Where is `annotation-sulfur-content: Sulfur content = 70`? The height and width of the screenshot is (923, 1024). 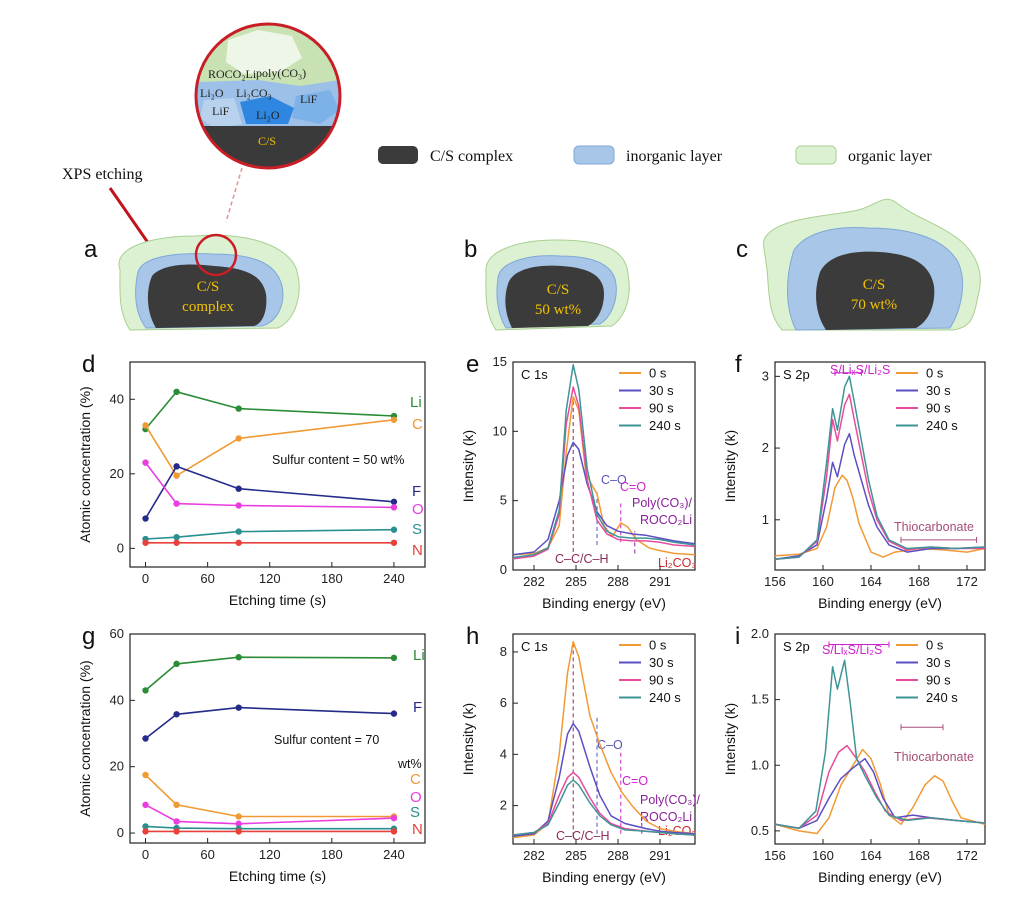 annotation-sulfur-content: Sulfur content = 70 is located at coordinates (326, 740).